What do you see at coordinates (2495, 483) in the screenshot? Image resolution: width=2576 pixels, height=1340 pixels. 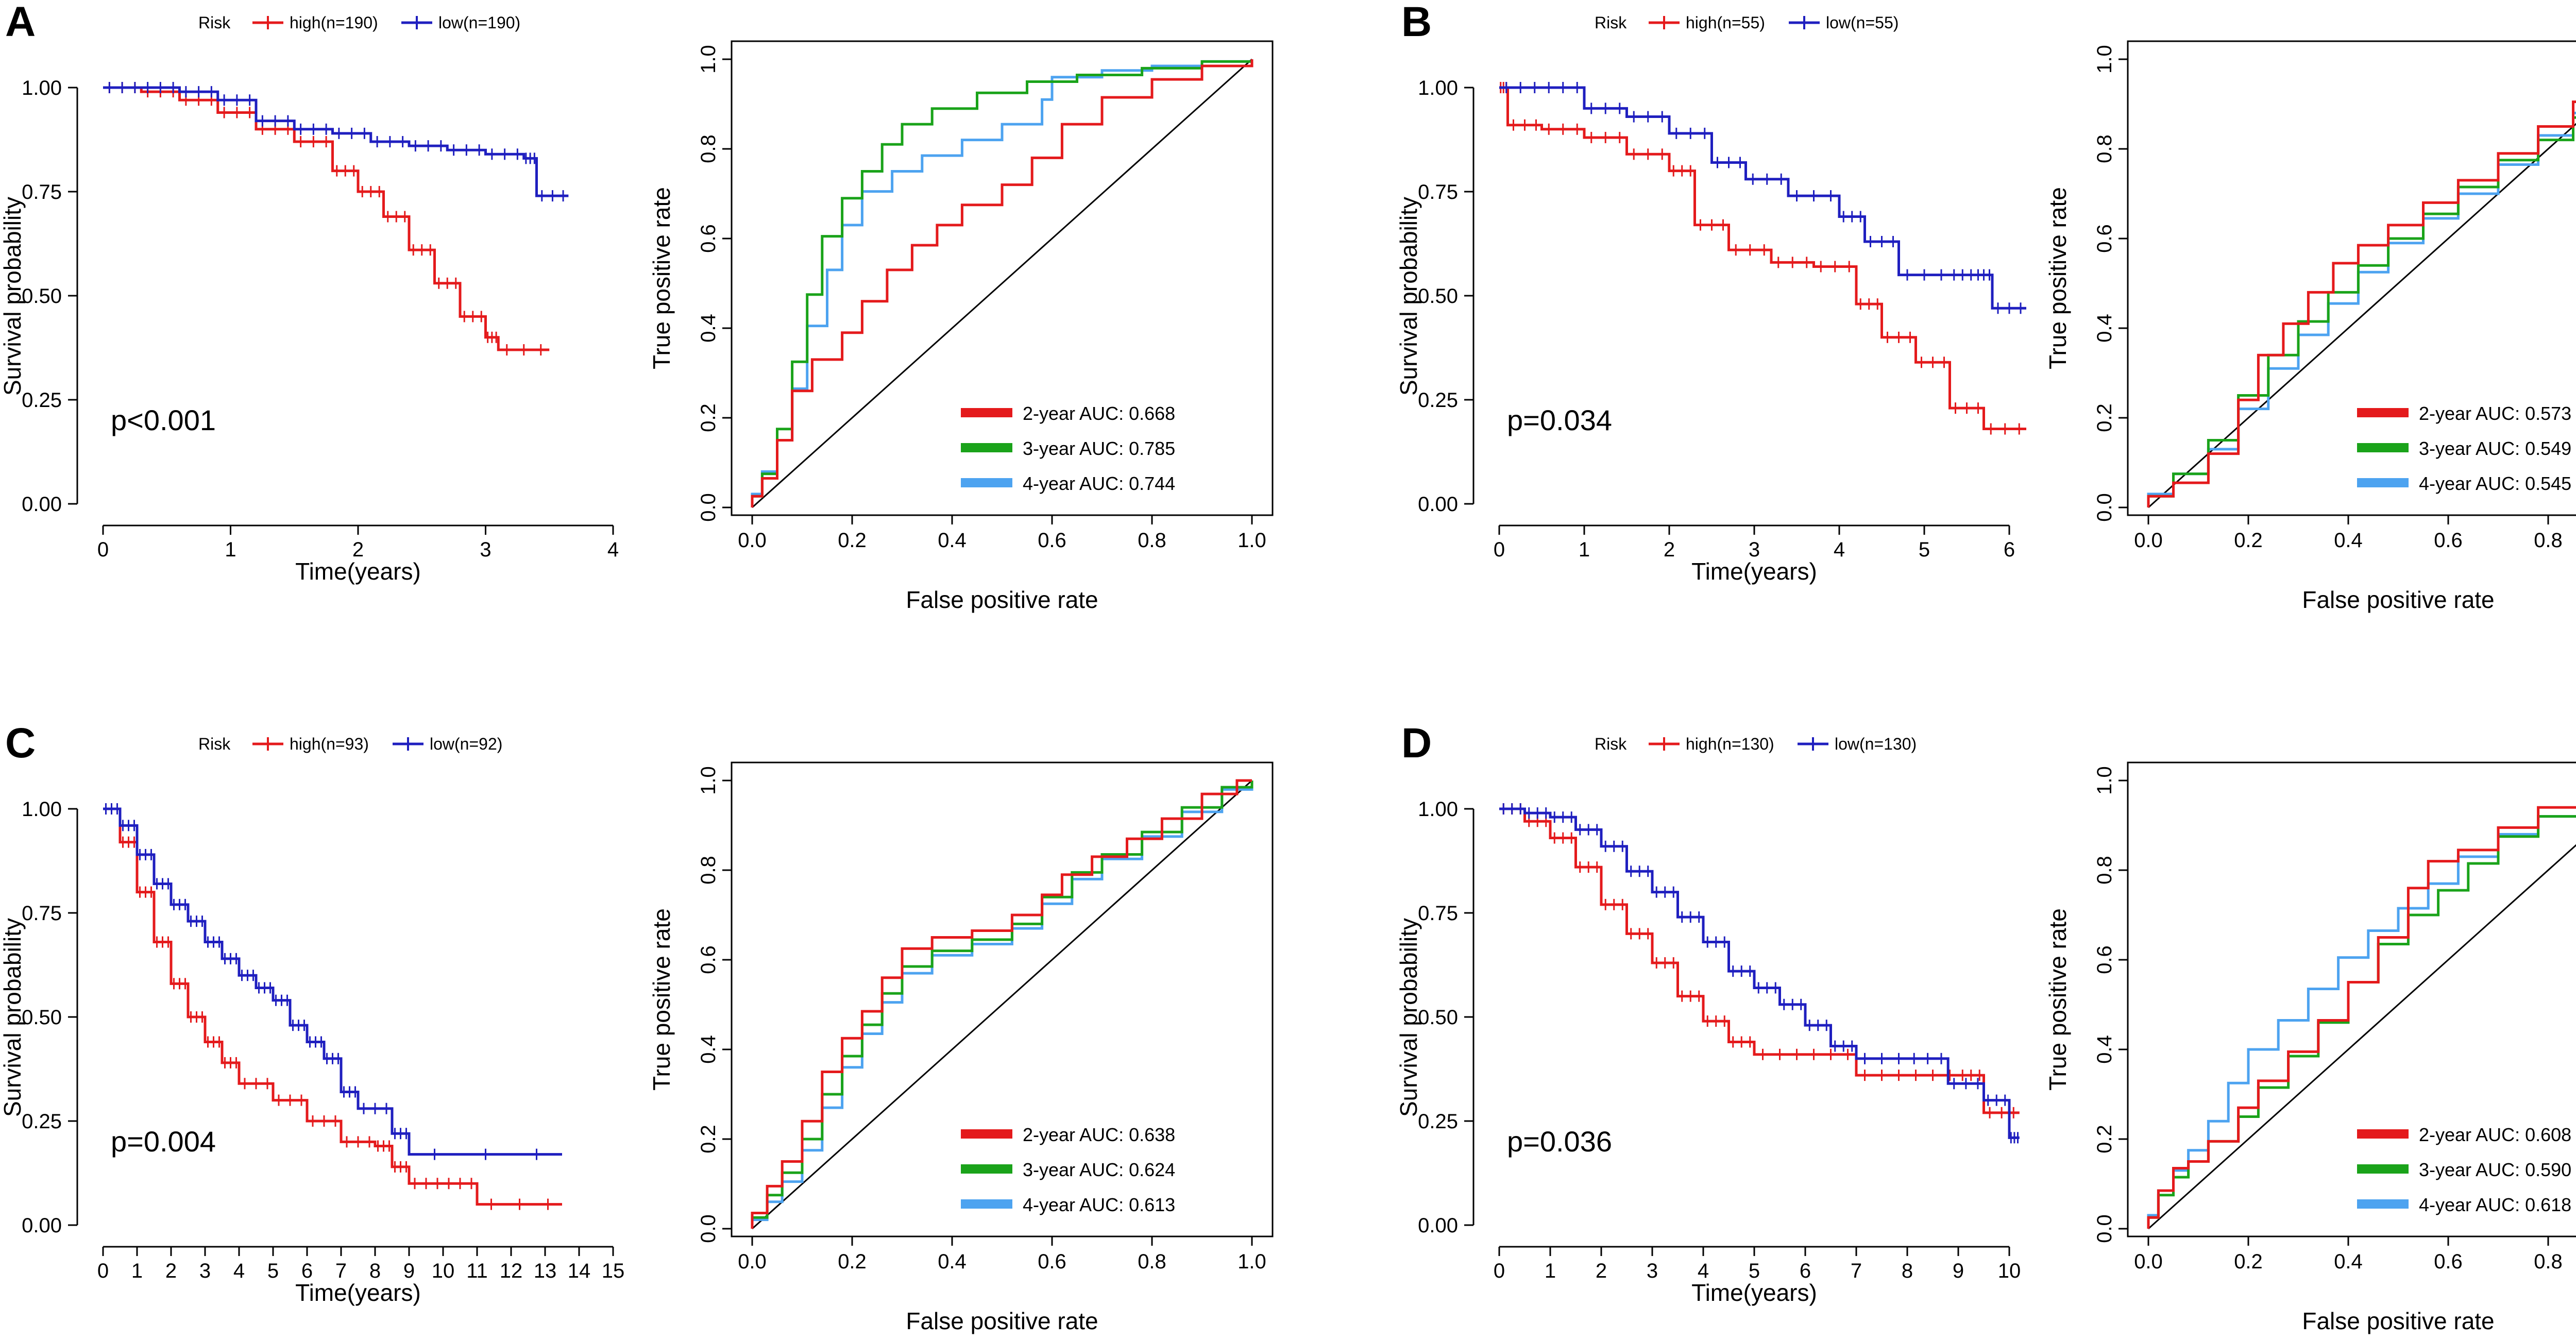 I see `roc-legend-label: 4-year AUC: 0.545` at bounding box center [2495, 483].